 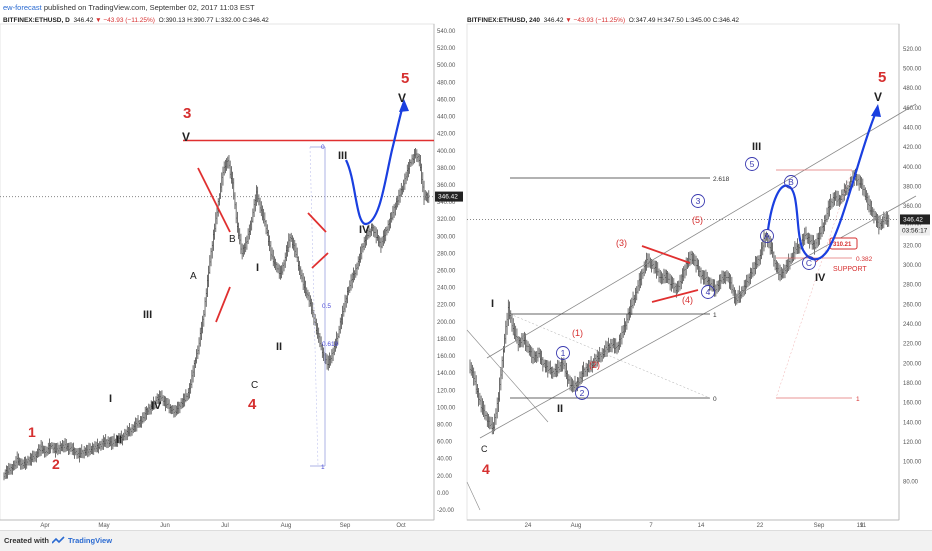 What do you see at coordinates (760, 526) in the screenshot?
I see `r-x-tick: 22` at bounding box center [760, 526].